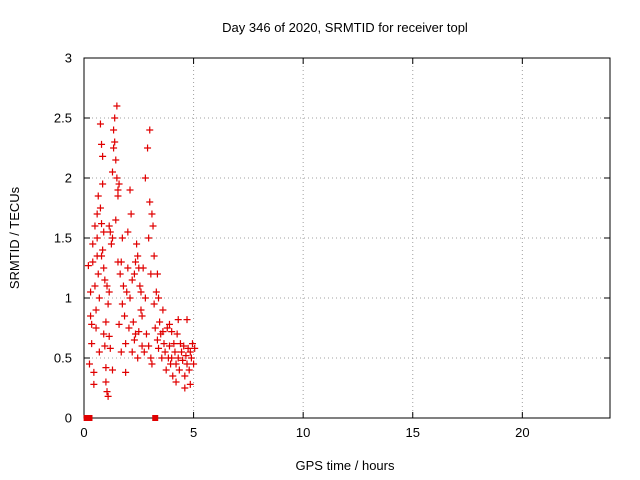  I want to click on data-points, so click(141, 261).